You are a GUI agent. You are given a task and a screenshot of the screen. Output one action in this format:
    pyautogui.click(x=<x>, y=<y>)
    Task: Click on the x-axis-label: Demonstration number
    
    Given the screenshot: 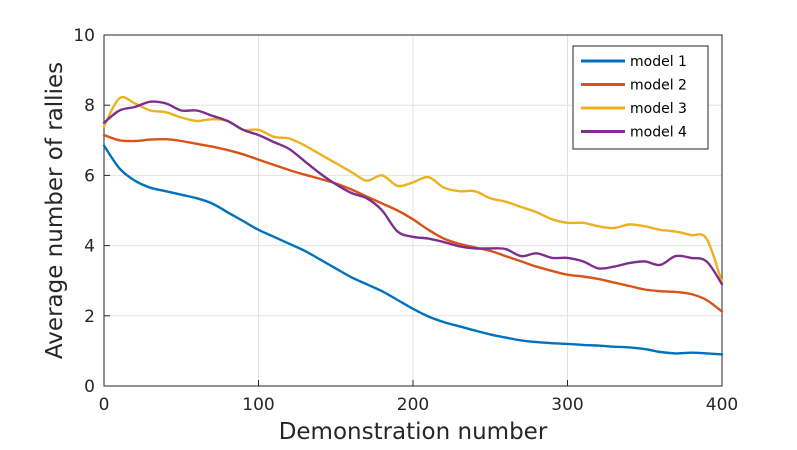 What is the action you would take?
    pyautogui.click(x=413, y=432)
    